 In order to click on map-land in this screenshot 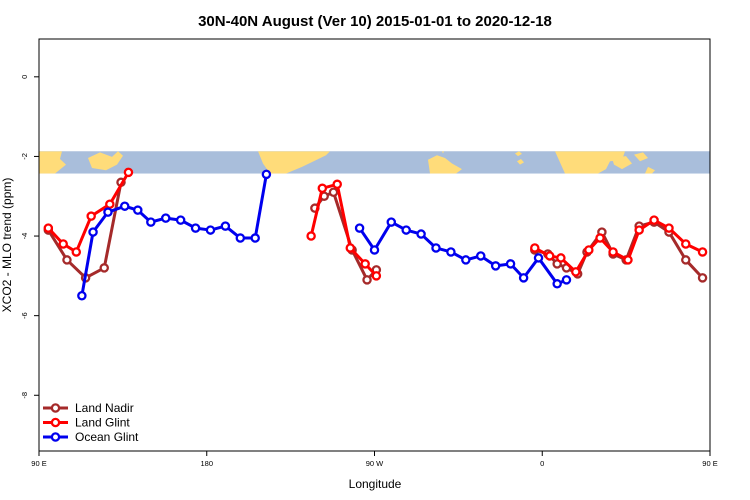, I will do `click(347, 162)`.